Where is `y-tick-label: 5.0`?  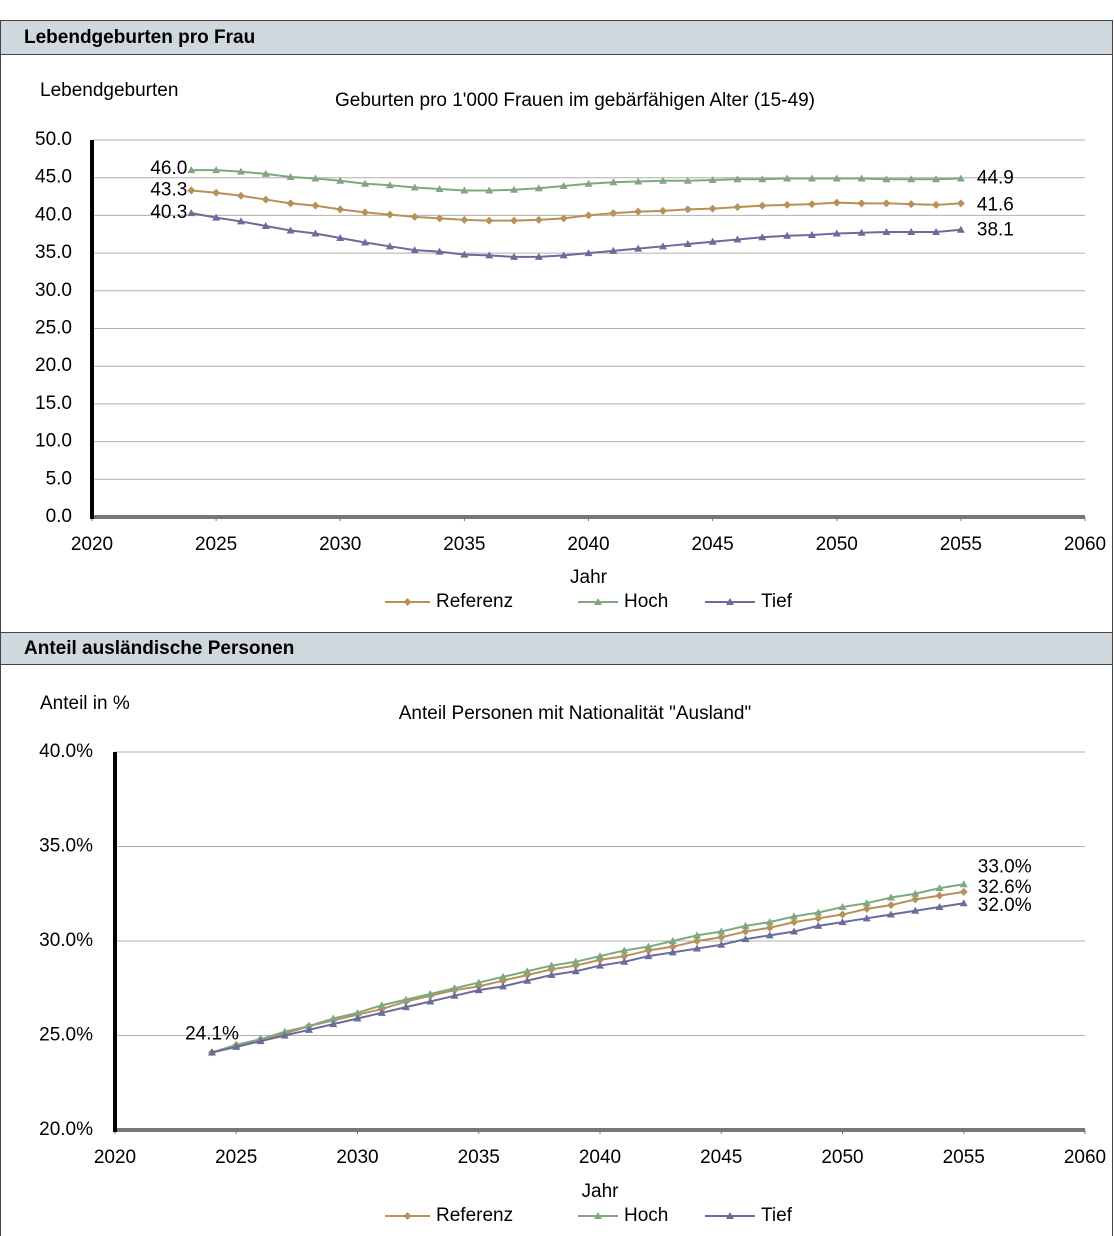
y-tick-label: 5.0 is located at coordinates (59, 478).